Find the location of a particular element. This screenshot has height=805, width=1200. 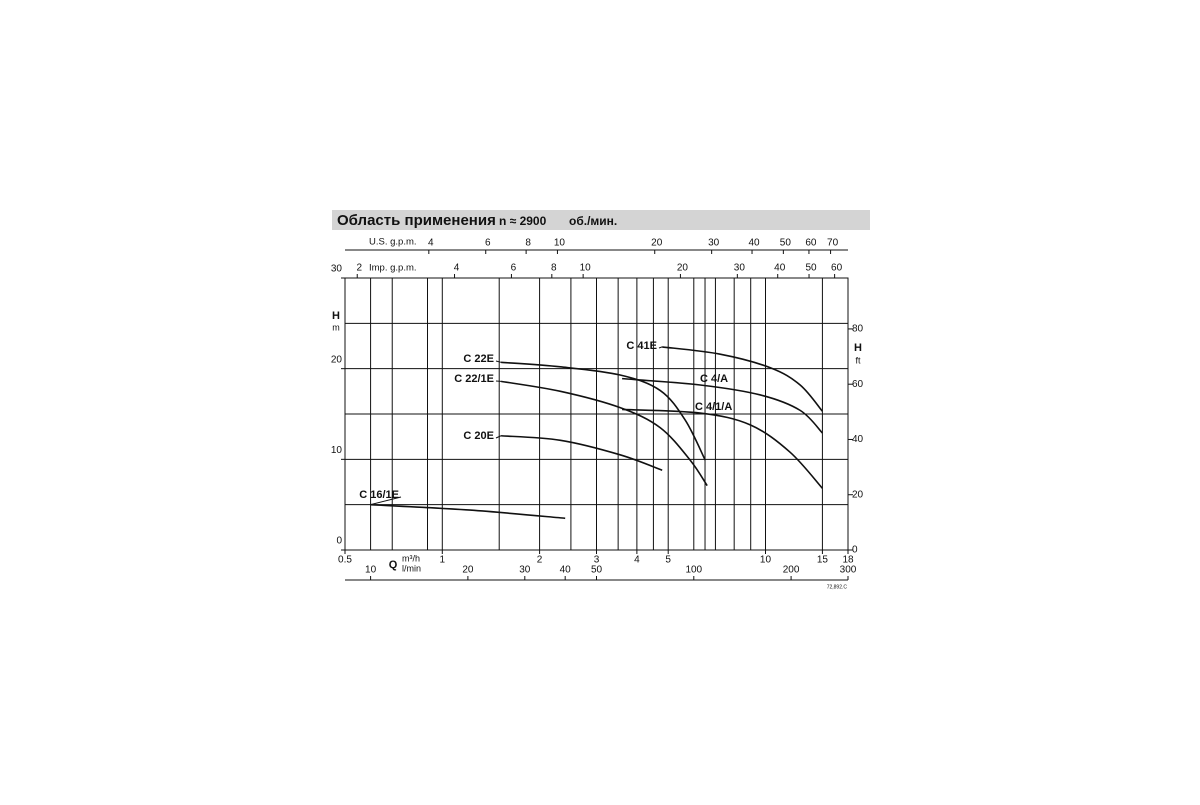

curve-label: C 22/1E is located at coordinates (474, 379).